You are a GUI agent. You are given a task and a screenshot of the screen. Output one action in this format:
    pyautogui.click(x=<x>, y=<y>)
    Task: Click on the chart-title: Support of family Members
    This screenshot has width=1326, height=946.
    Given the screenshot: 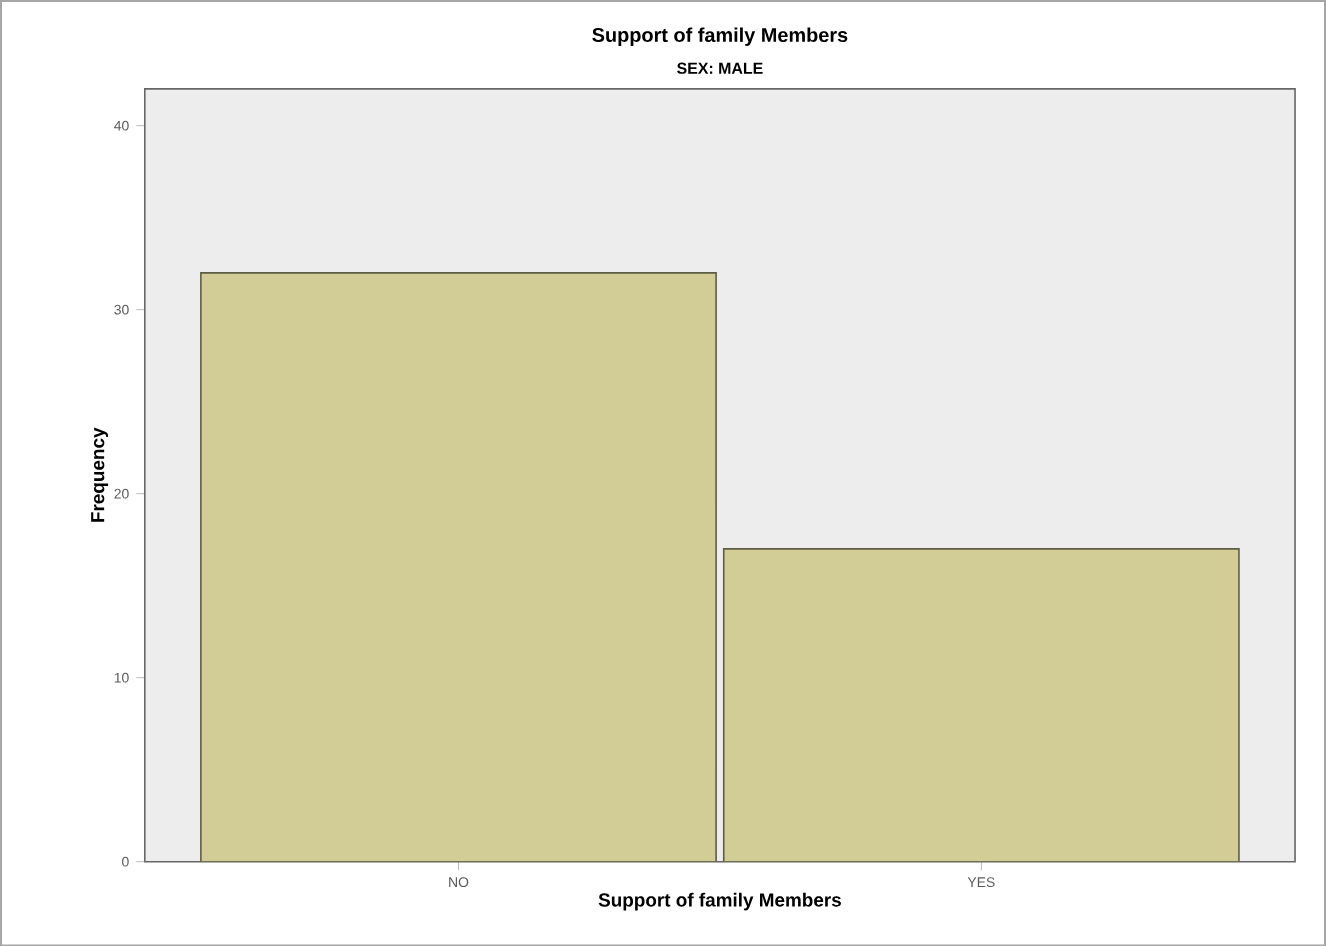 What is the action you would take?
    pyautogui.click(x=720, y=36)
    